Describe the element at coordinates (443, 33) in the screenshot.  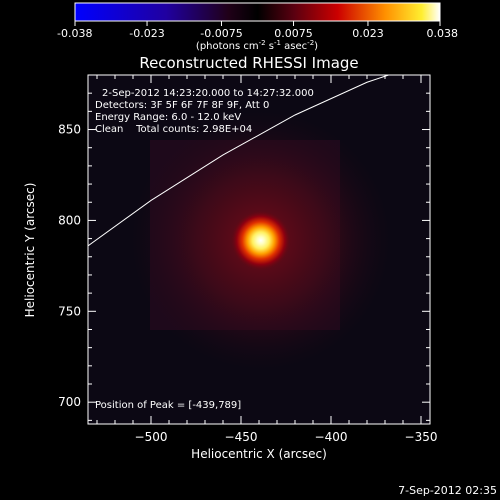
I see `colorbar-tick-label: 0.038` at that location.